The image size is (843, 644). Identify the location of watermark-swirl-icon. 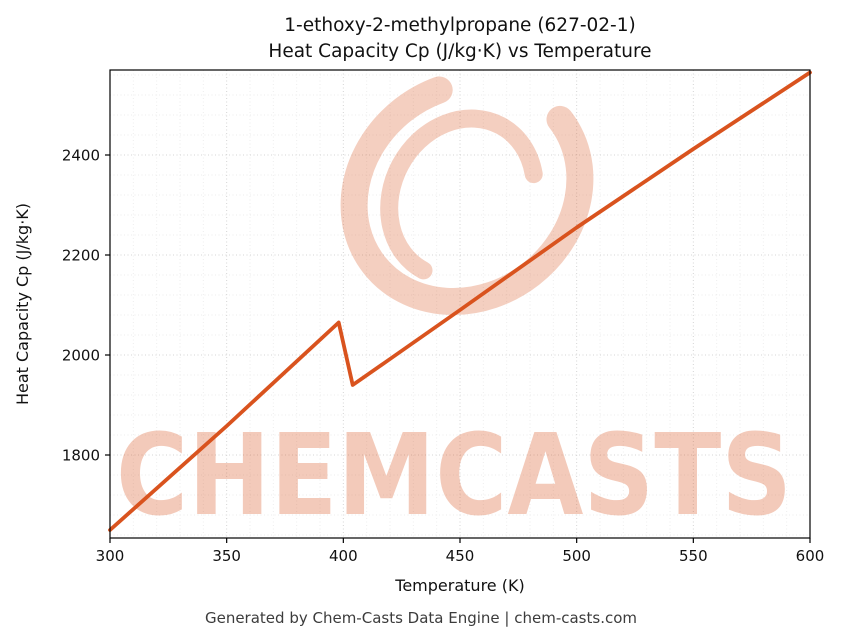
(467, 192).